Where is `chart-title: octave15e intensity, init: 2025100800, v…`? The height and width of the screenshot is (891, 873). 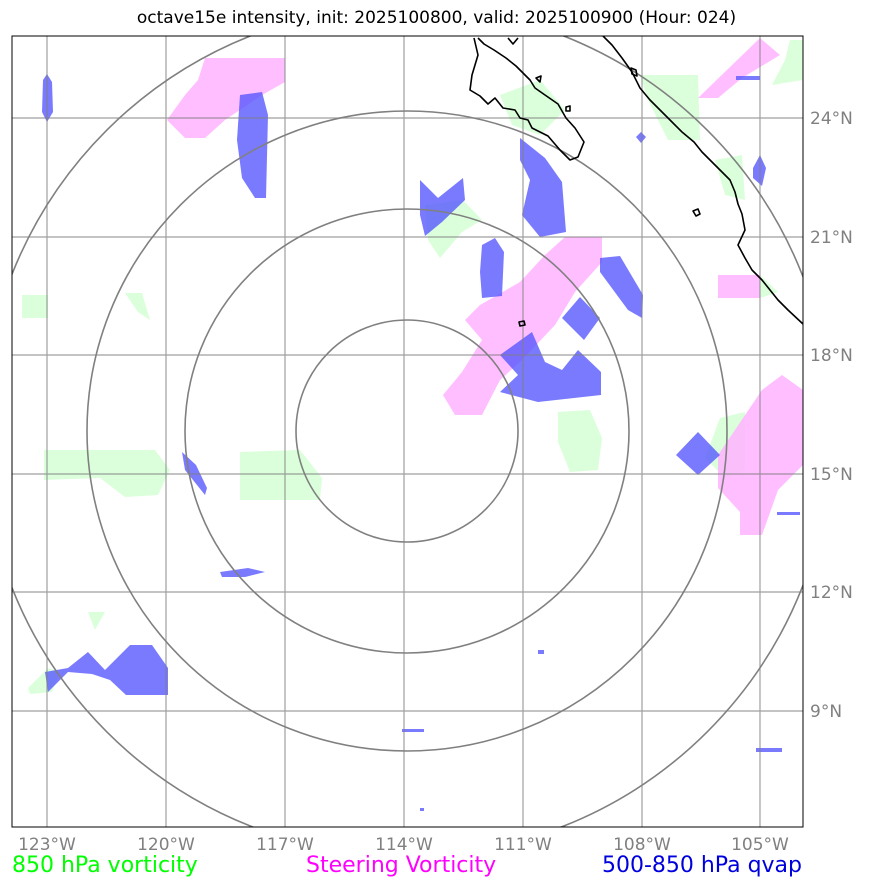
chart-title: octave15e intensity, init: 2025100800, v… is located at coordinates (436, 18).